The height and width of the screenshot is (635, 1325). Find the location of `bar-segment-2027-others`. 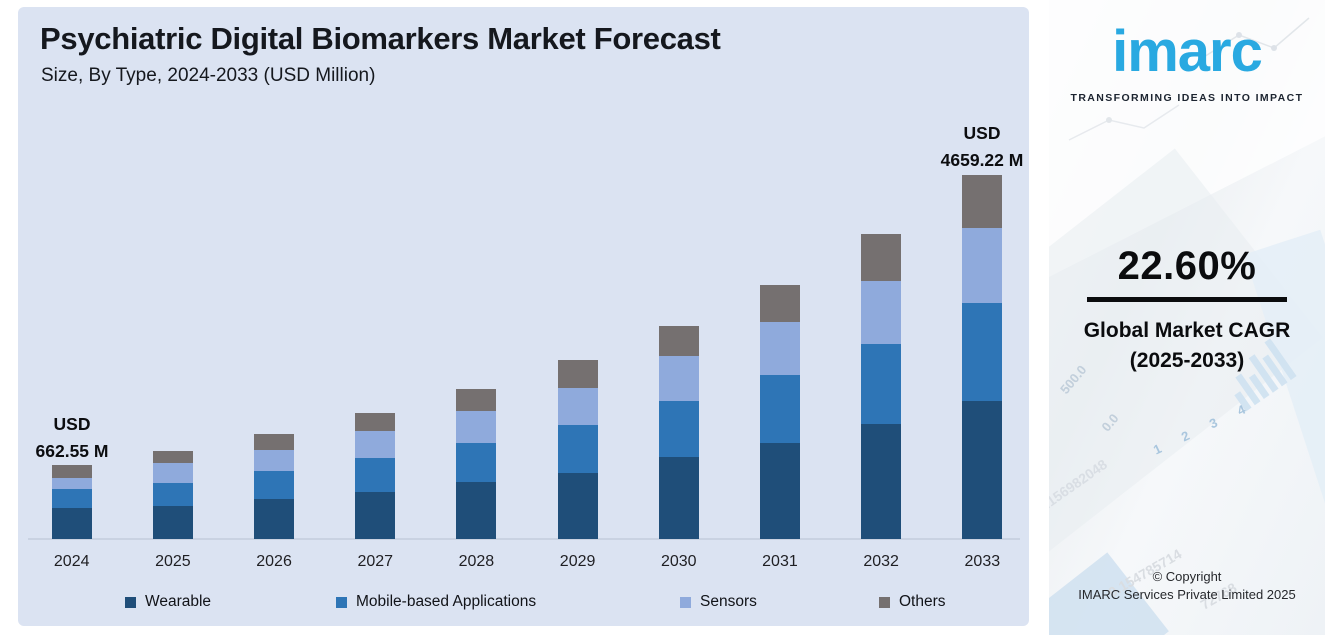

bar-segment-2027-others is located at coordinates (375, 422).